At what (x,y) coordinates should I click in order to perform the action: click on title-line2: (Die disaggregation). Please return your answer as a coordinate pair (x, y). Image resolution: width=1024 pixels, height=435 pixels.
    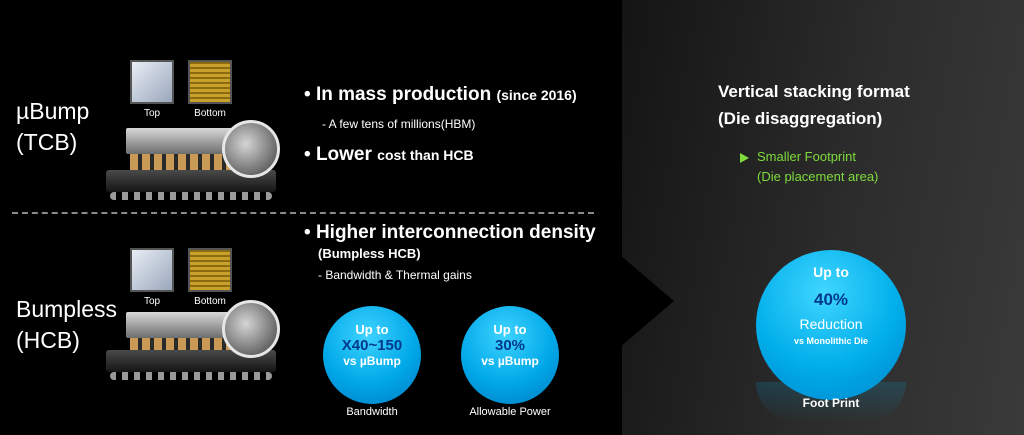
    Looking at the image, I should click on (800, 118).